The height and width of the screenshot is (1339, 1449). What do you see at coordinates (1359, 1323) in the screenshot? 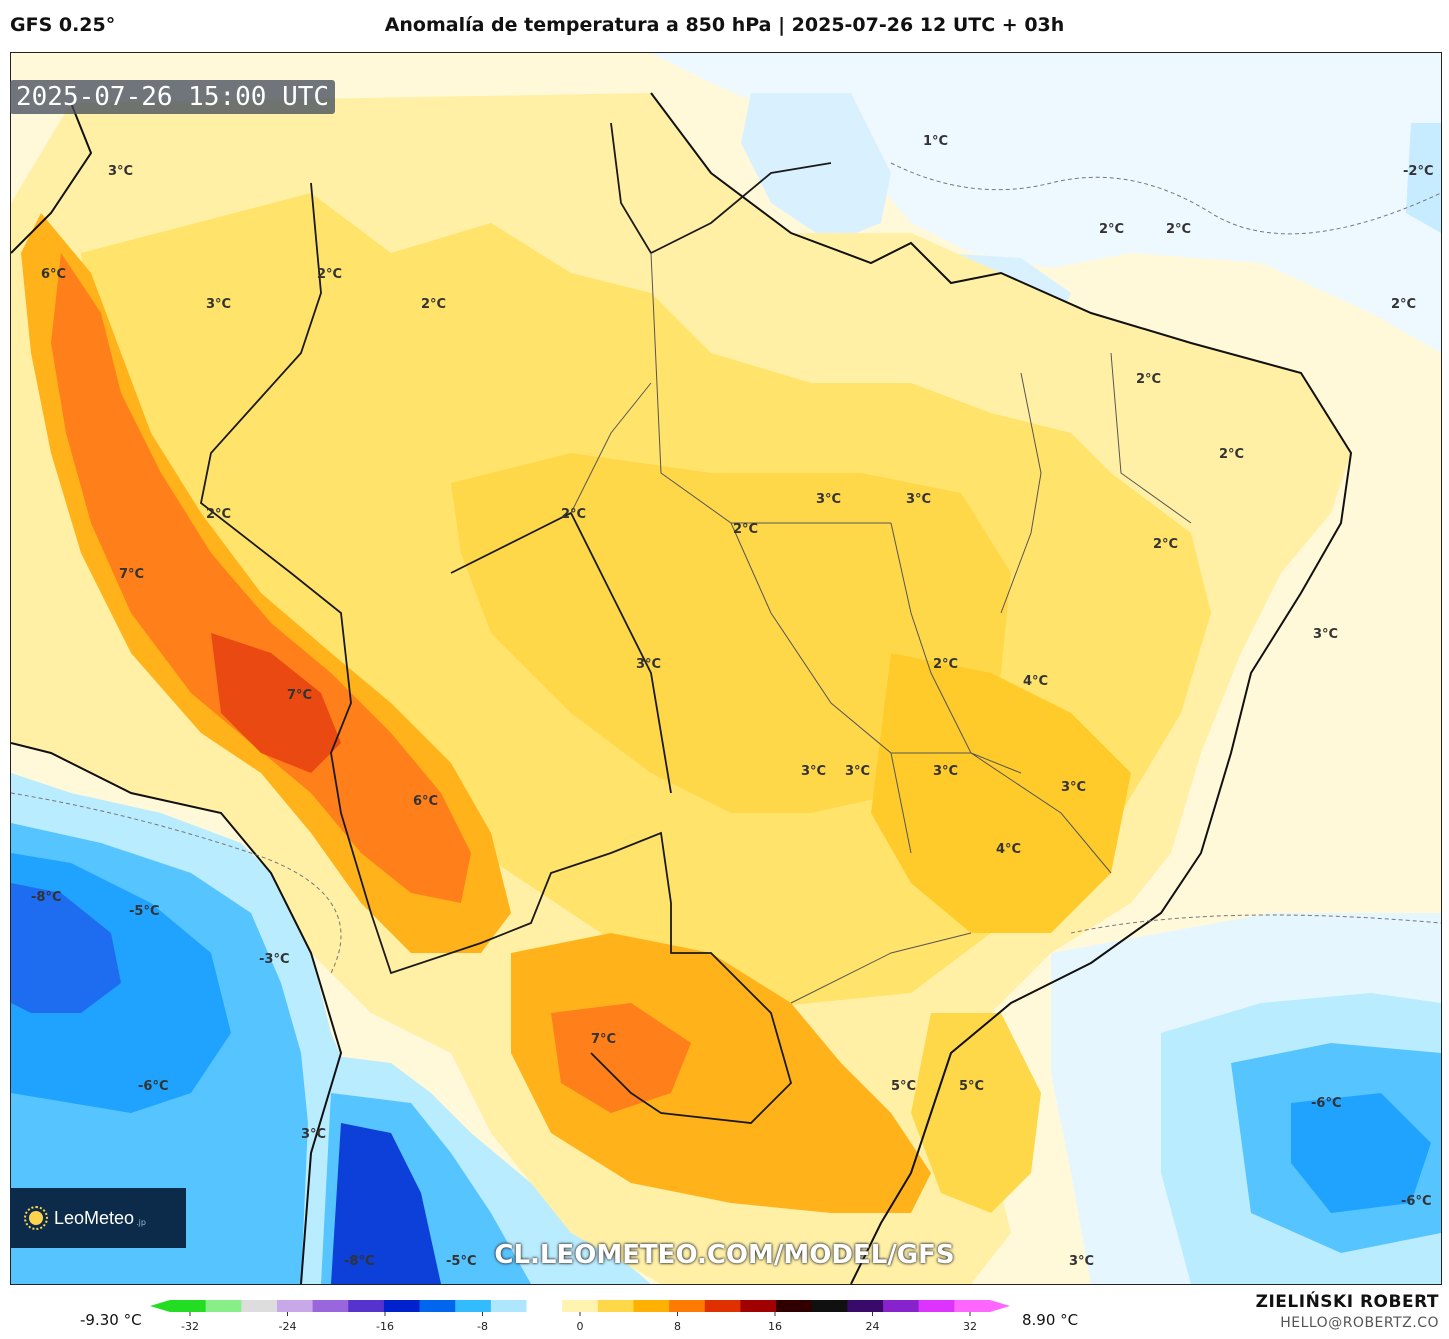
I see `author-email: HELLO@ROBERTZ.CO` at bounding box center [1359, 1323].